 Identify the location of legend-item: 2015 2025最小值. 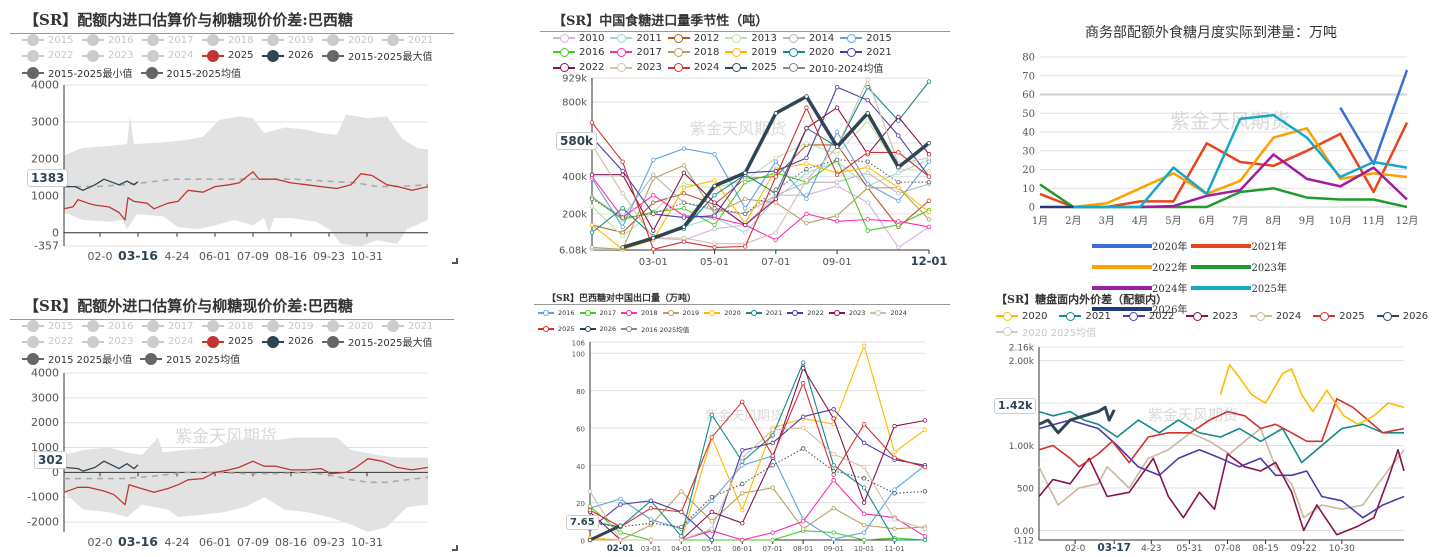
(77, 358).